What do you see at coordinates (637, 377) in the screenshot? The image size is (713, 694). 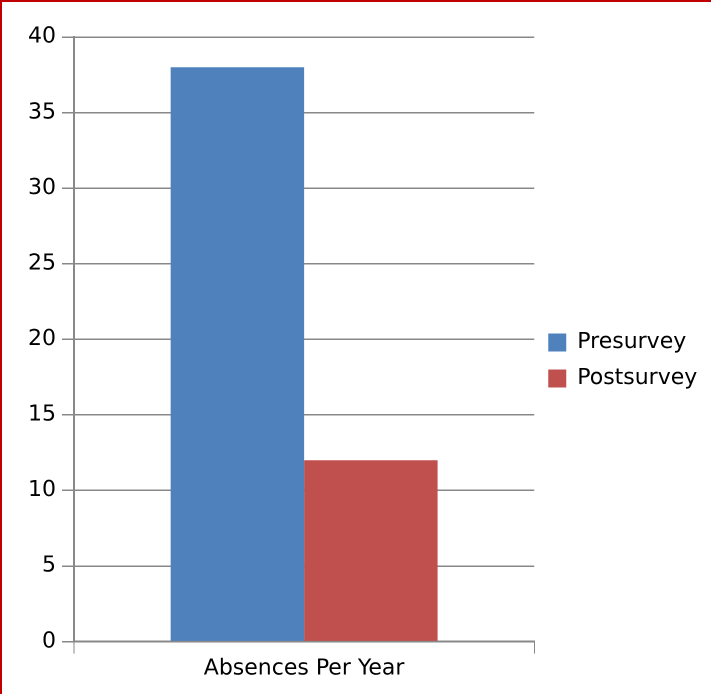 I see `legend-label: Postsurvey` at bounding box center [637, 377].